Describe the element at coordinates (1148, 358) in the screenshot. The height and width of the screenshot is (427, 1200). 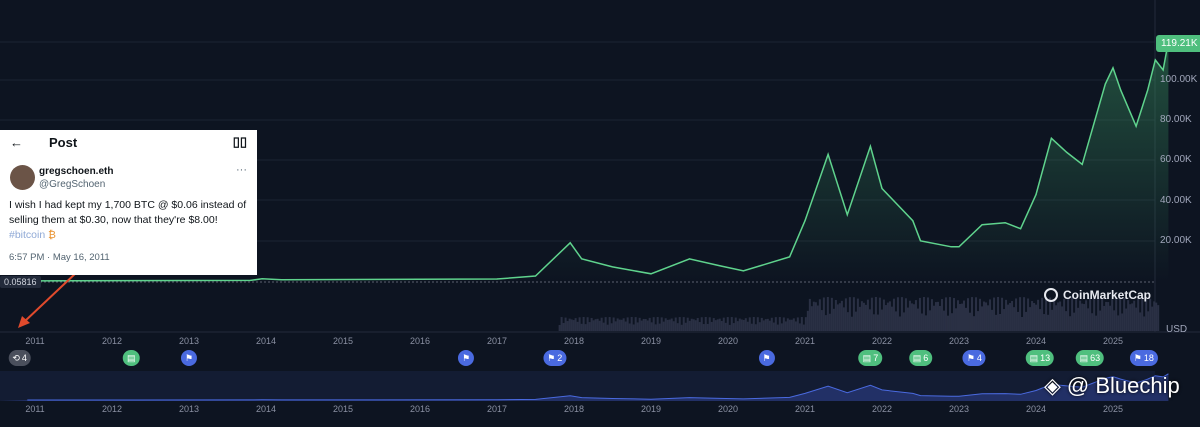
I see `event-count: 18` at that location.